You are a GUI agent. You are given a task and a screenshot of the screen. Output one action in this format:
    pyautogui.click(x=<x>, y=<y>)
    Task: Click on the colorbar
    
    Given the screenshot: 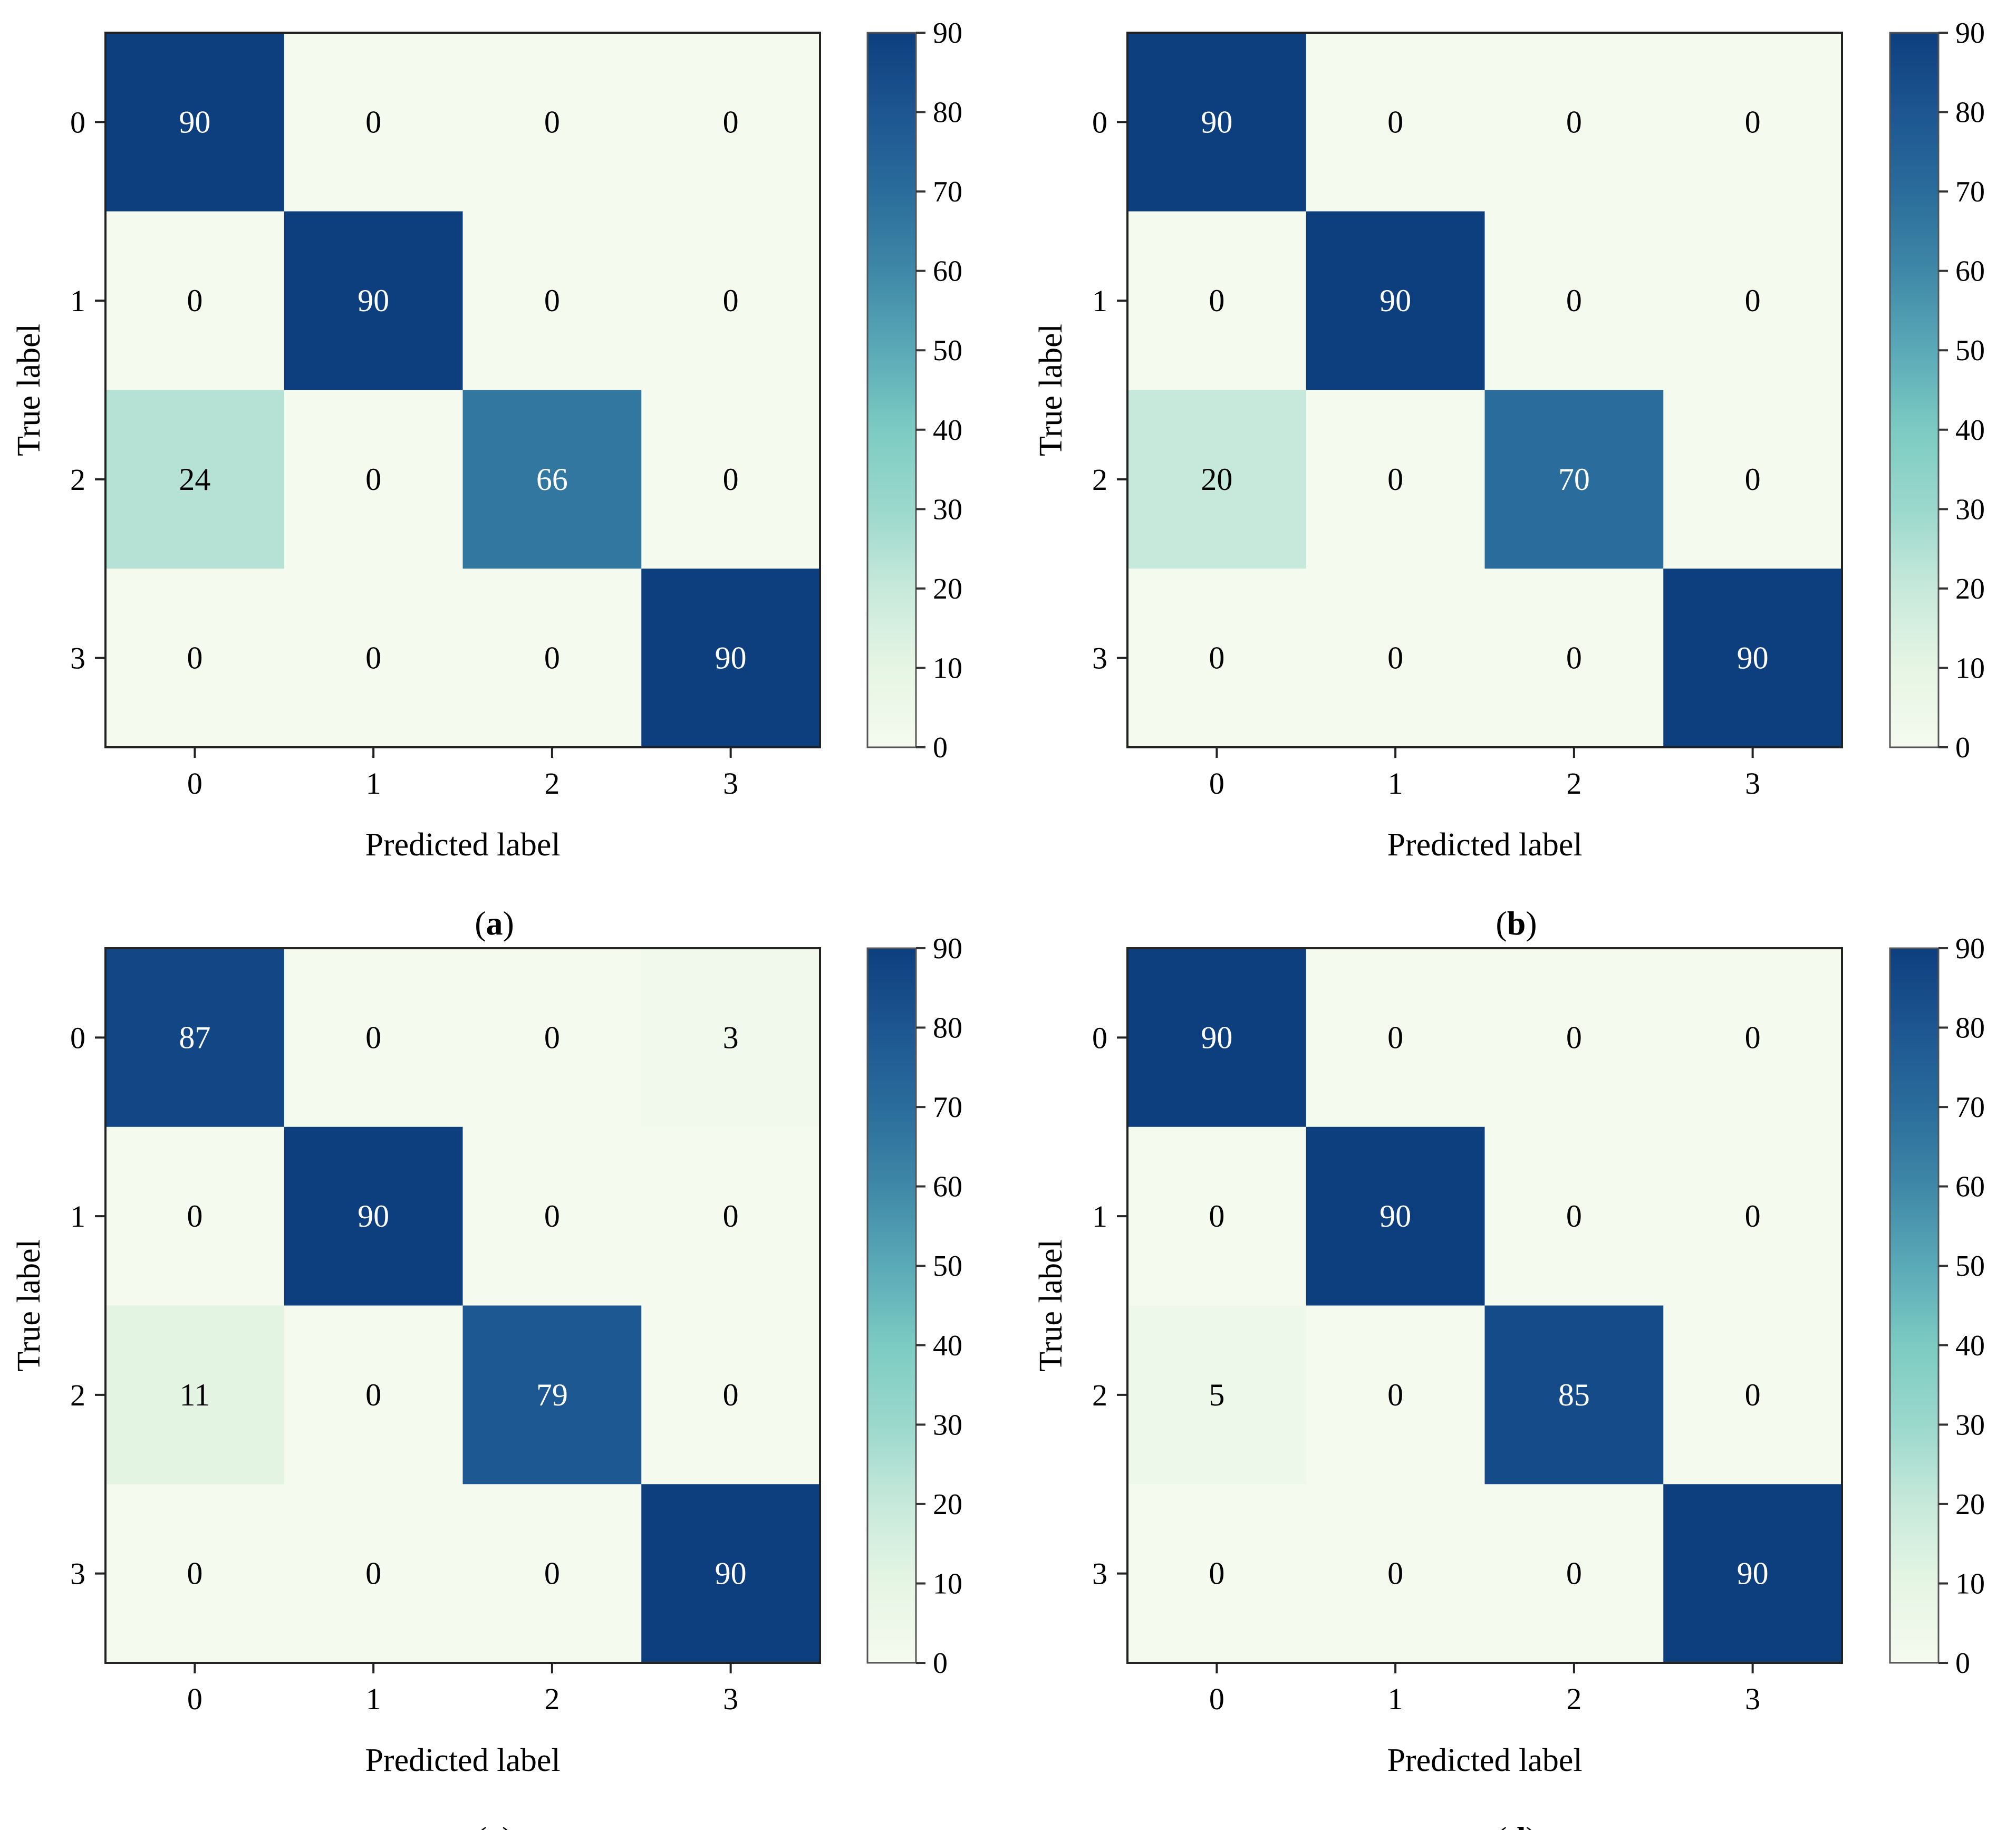 What is the action you would take?
    pyautogui.click(x=1914, y=390)
    